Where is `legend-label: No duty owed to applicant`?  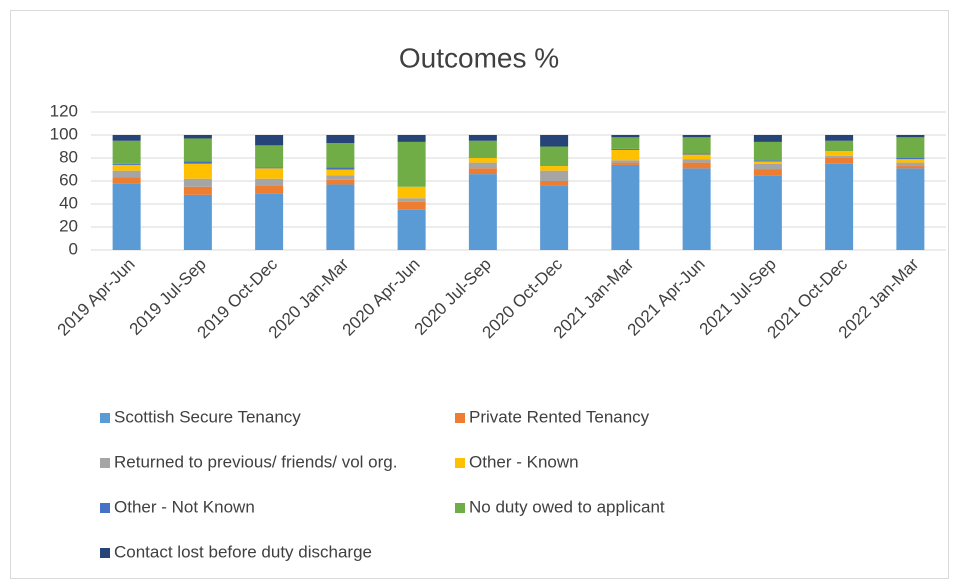 legend-label: No duty owed to applicant is located at coordinates (567, 506).